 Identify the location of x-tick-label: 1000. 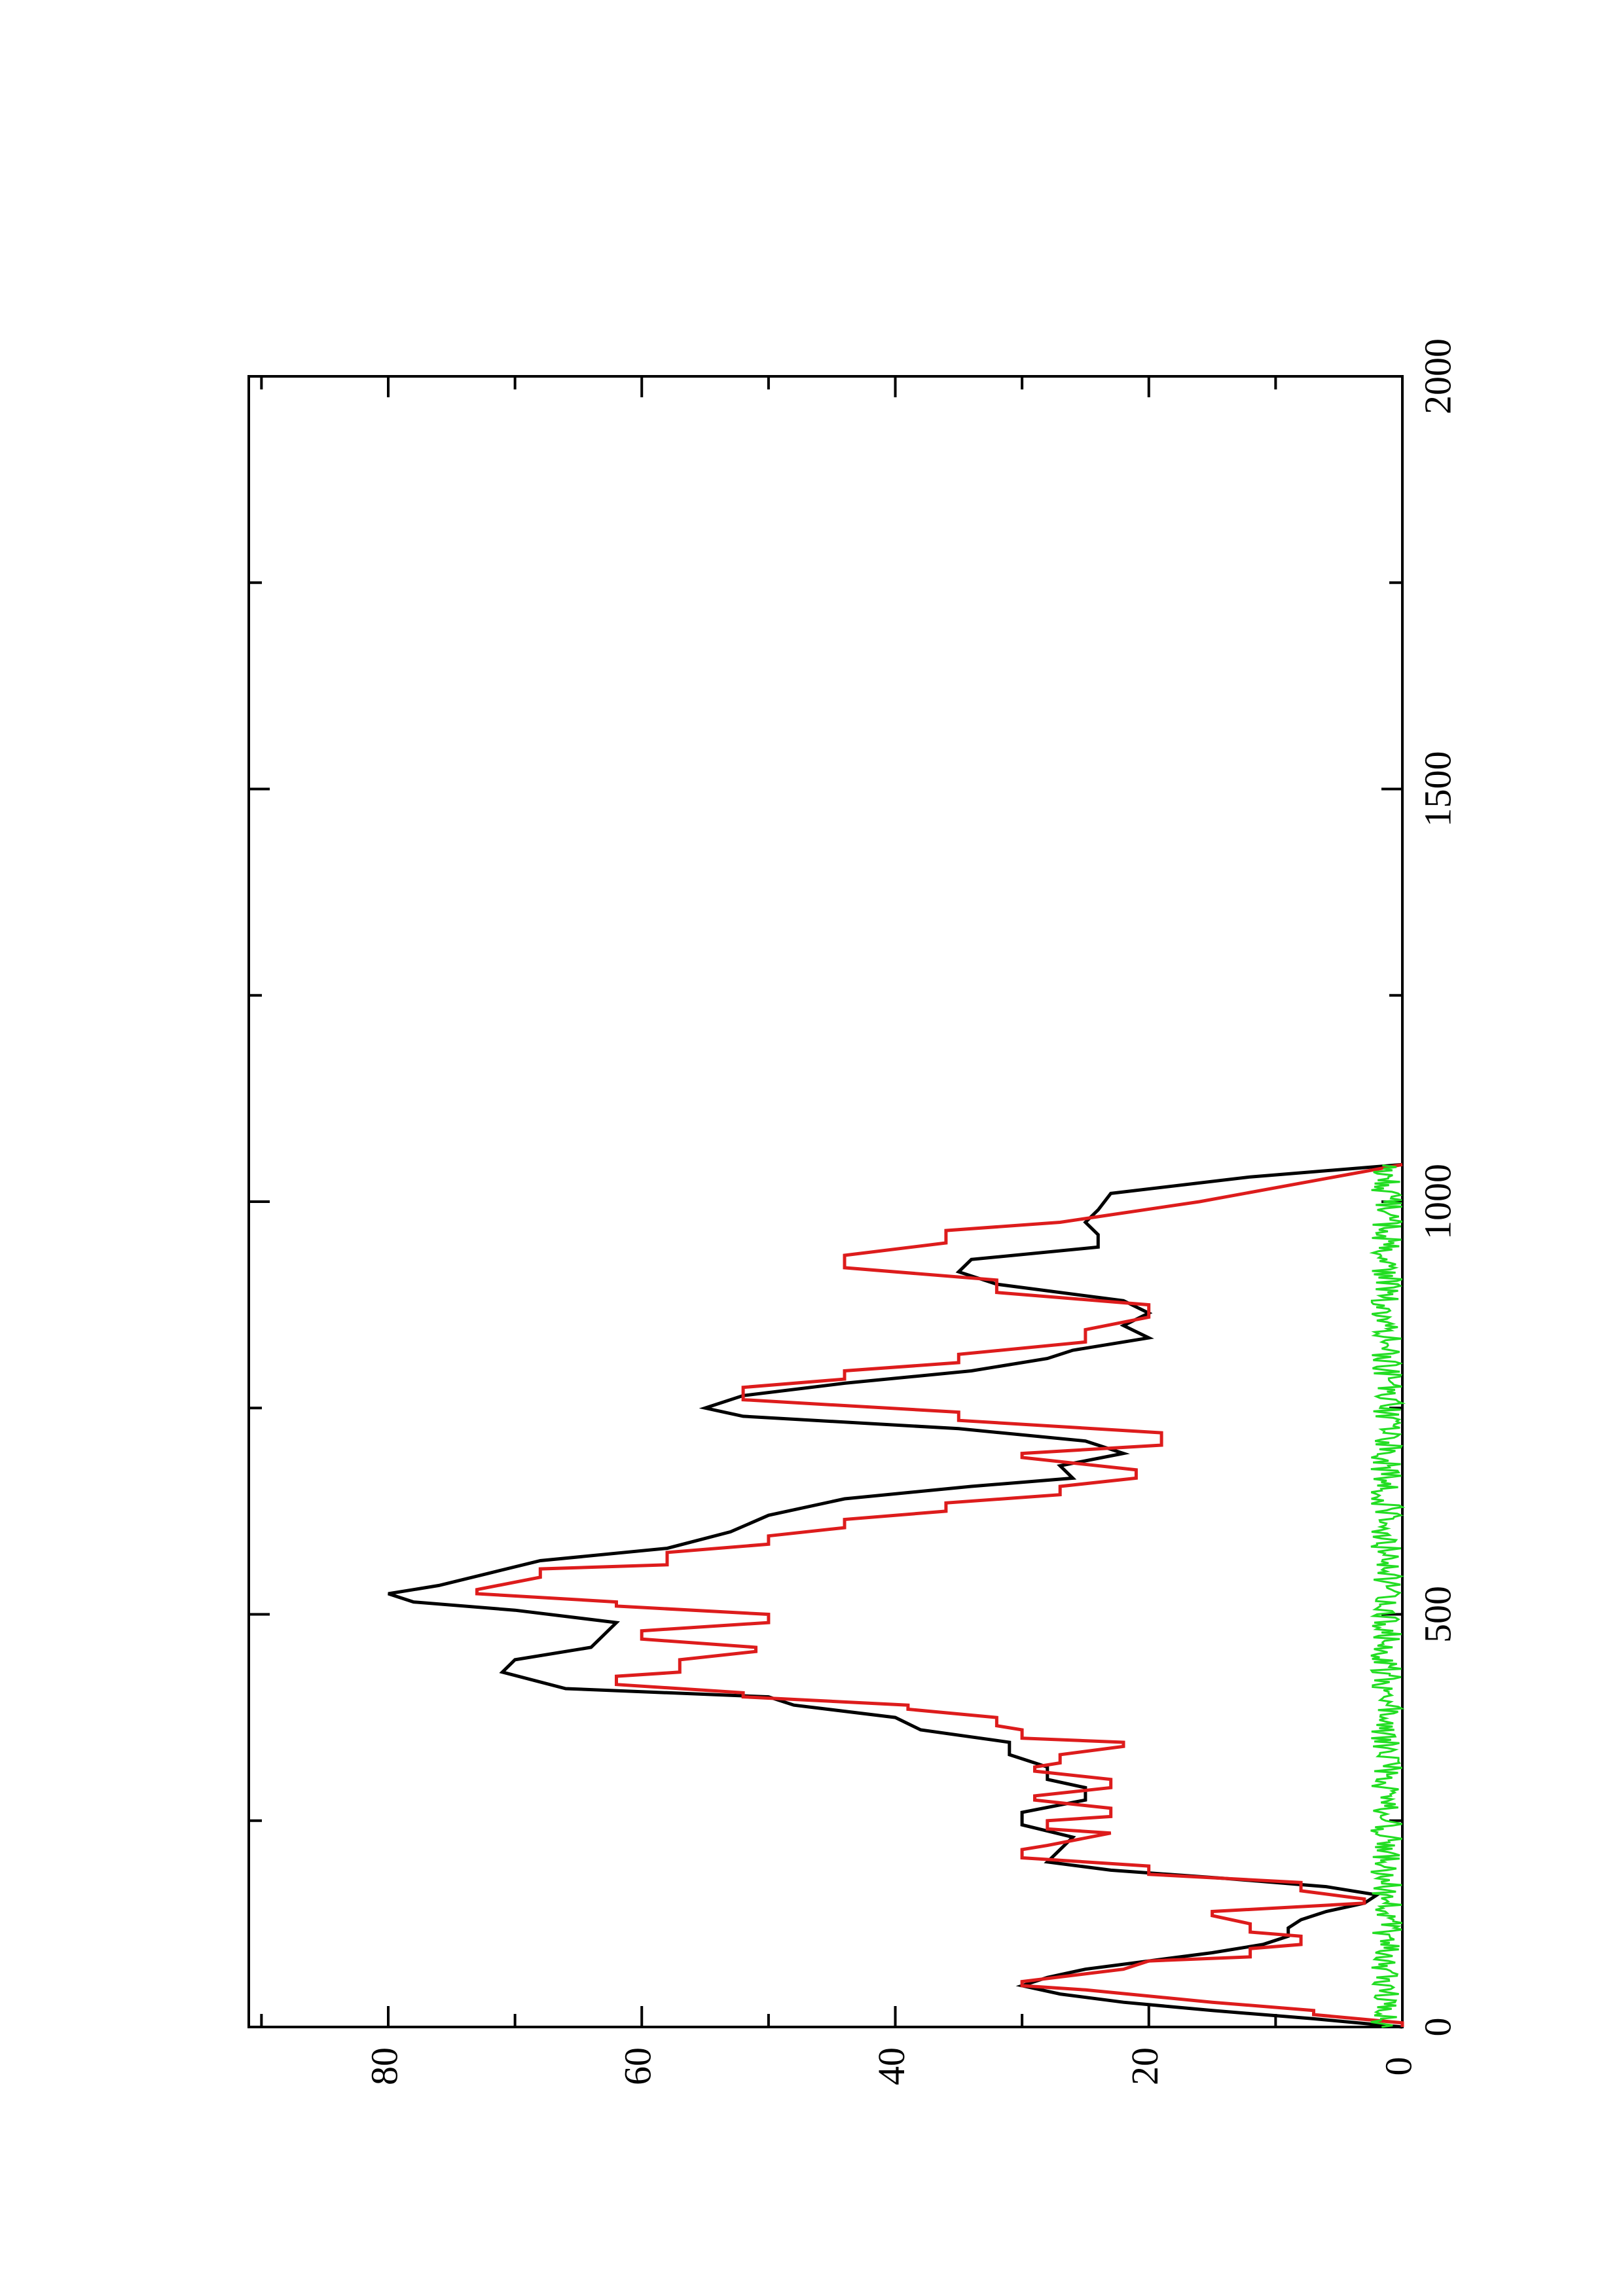
(1437, 1202).